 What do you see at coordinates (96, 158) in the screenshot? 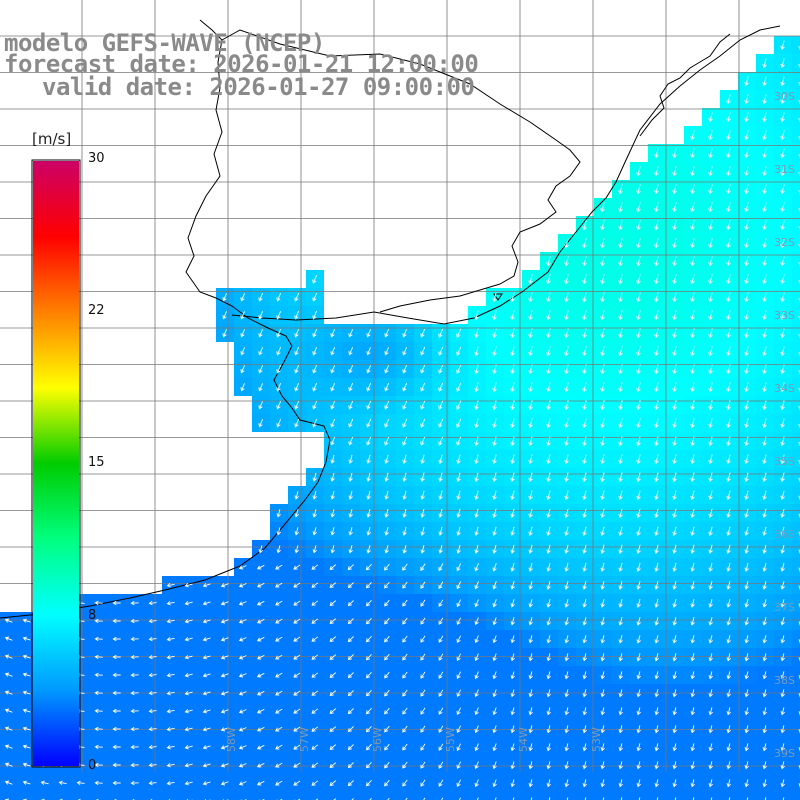
I see `colorbar-tick-30: 30` at bounding box center [96, 158].